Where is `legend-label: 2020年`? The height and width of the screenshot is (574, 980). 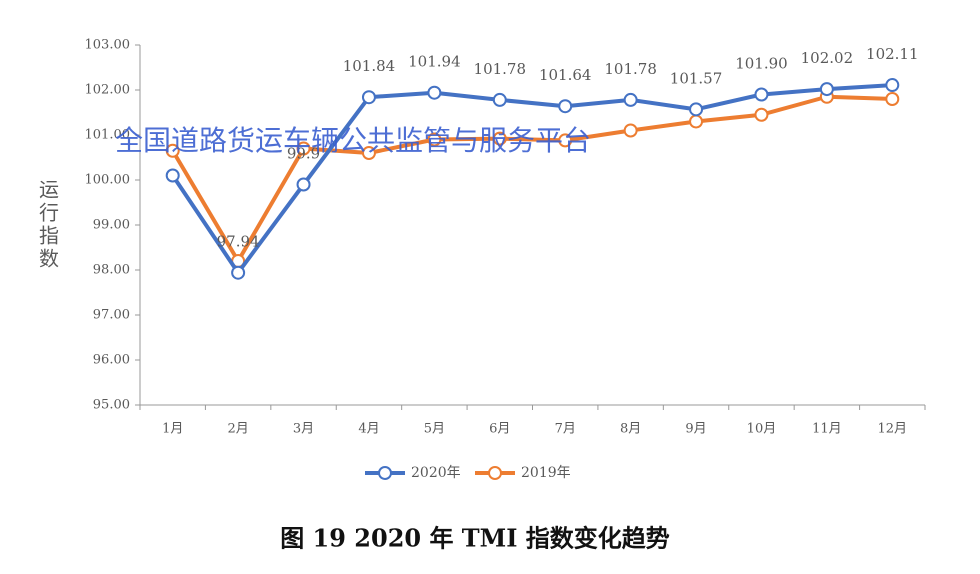
legend-label: 2020年 is located at coordinates (436, 473).